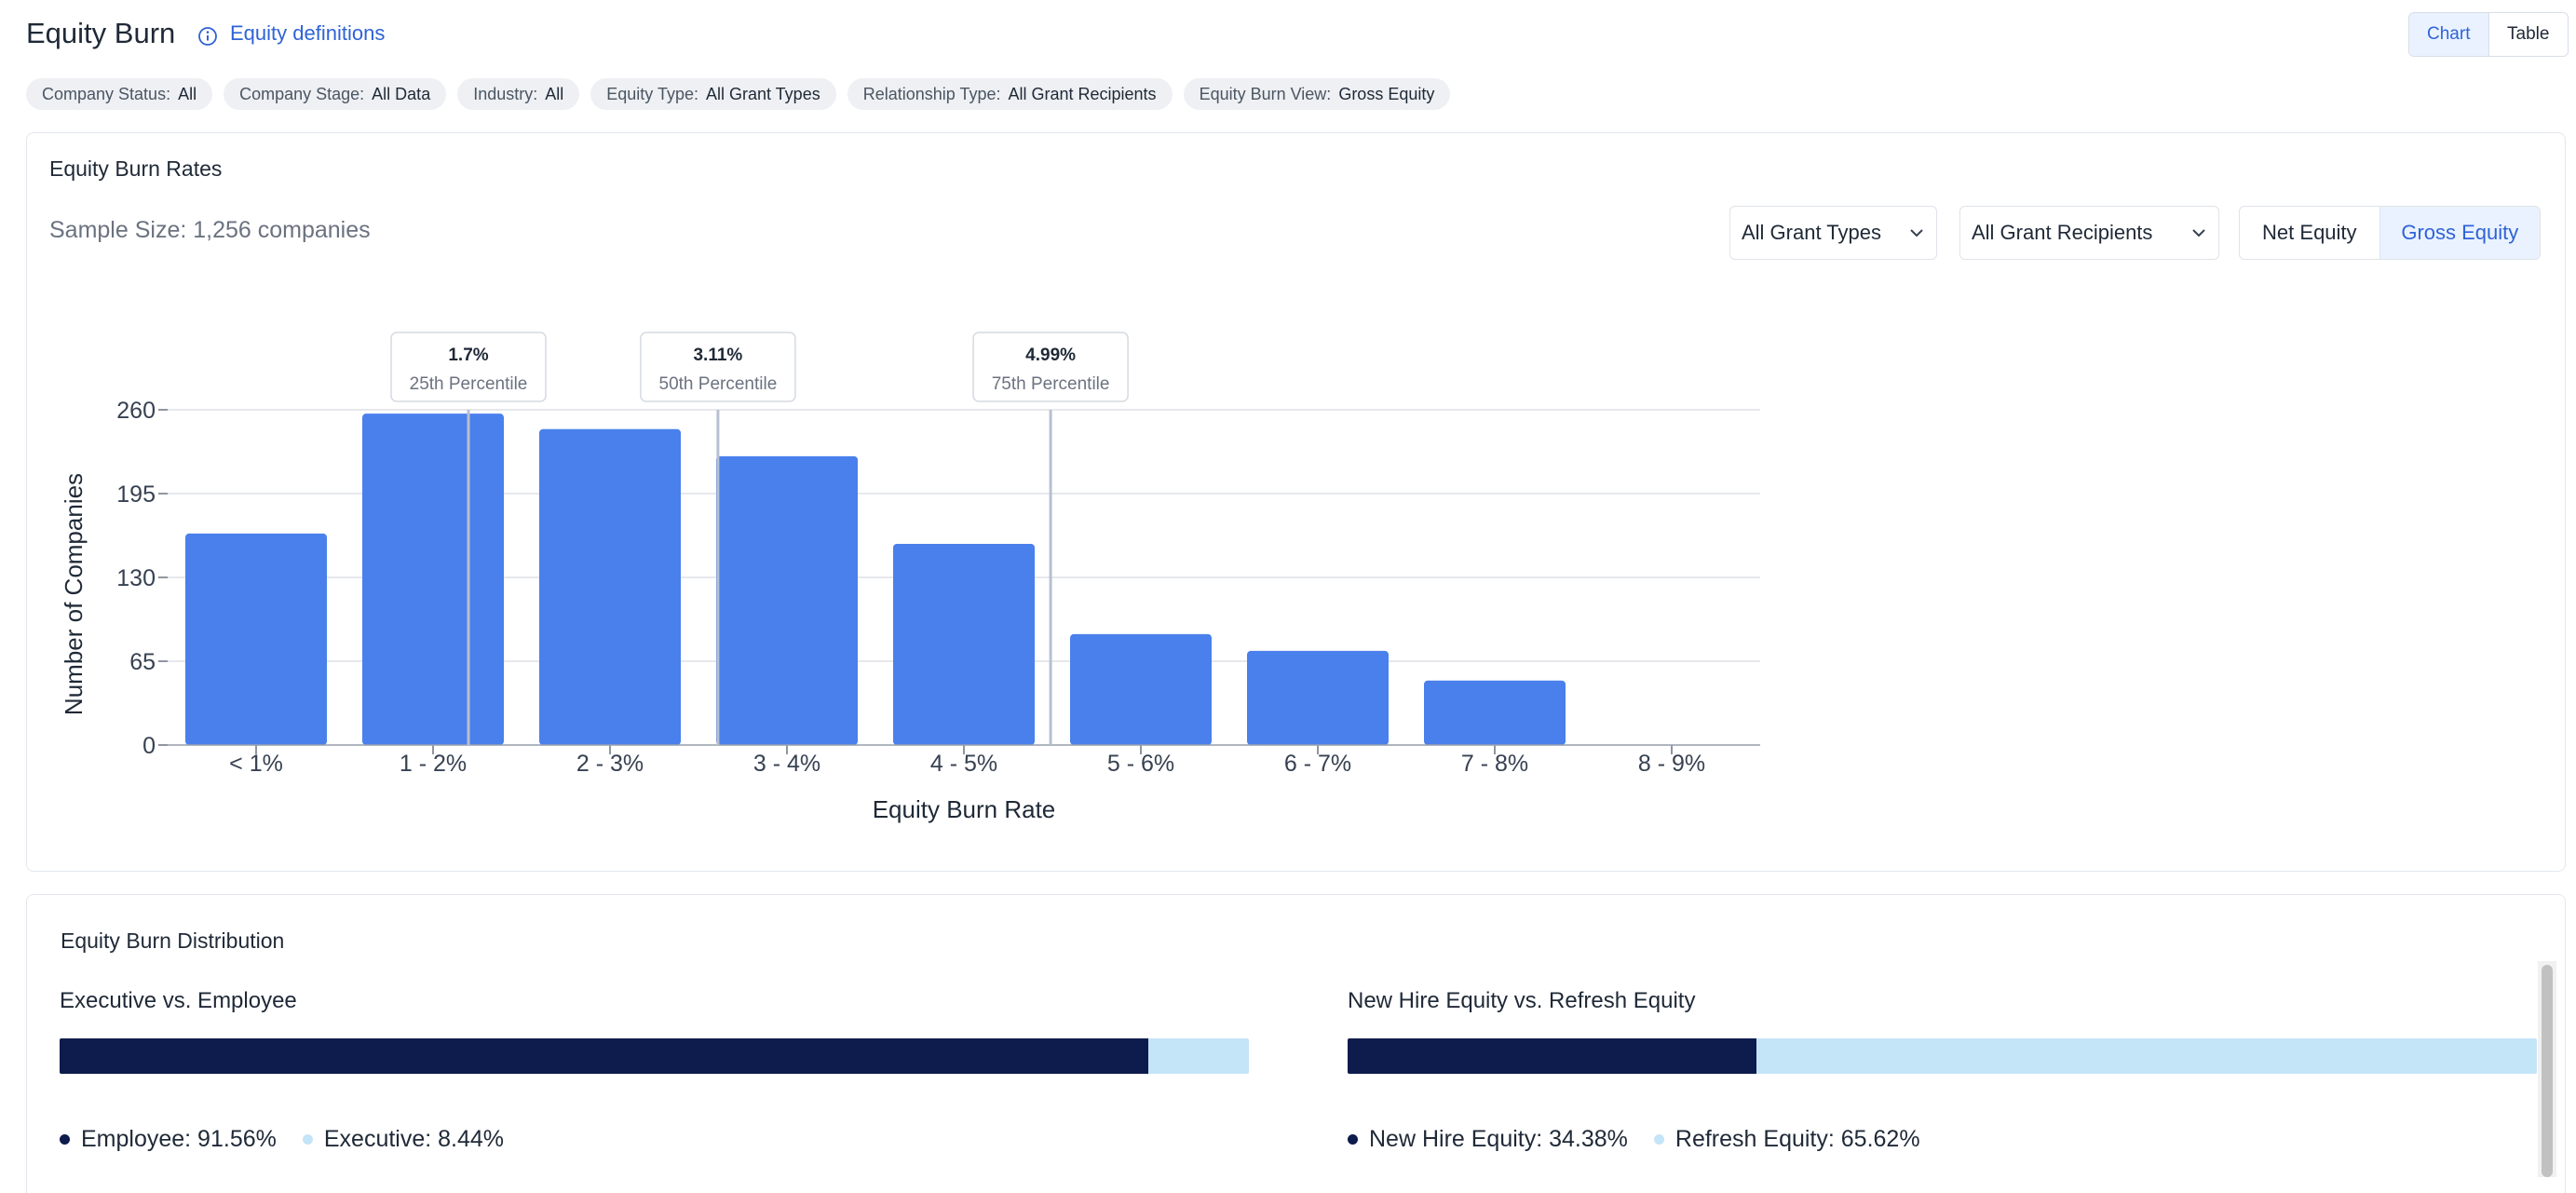 This screenshot has width=2576, height=1193. What do you see at coordinates (2528, 34) in the screenshot?
I see `table-view-button: Table` at bounding box center [2528, 34].